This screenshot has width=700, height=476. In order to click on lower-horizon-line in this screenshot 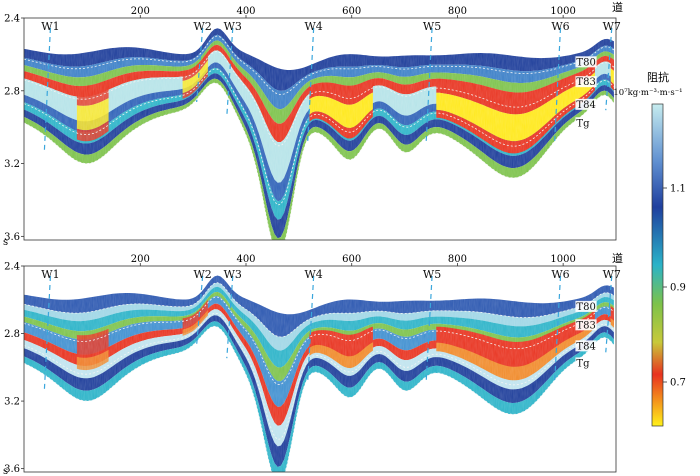, I will do `click(319, 310)`.